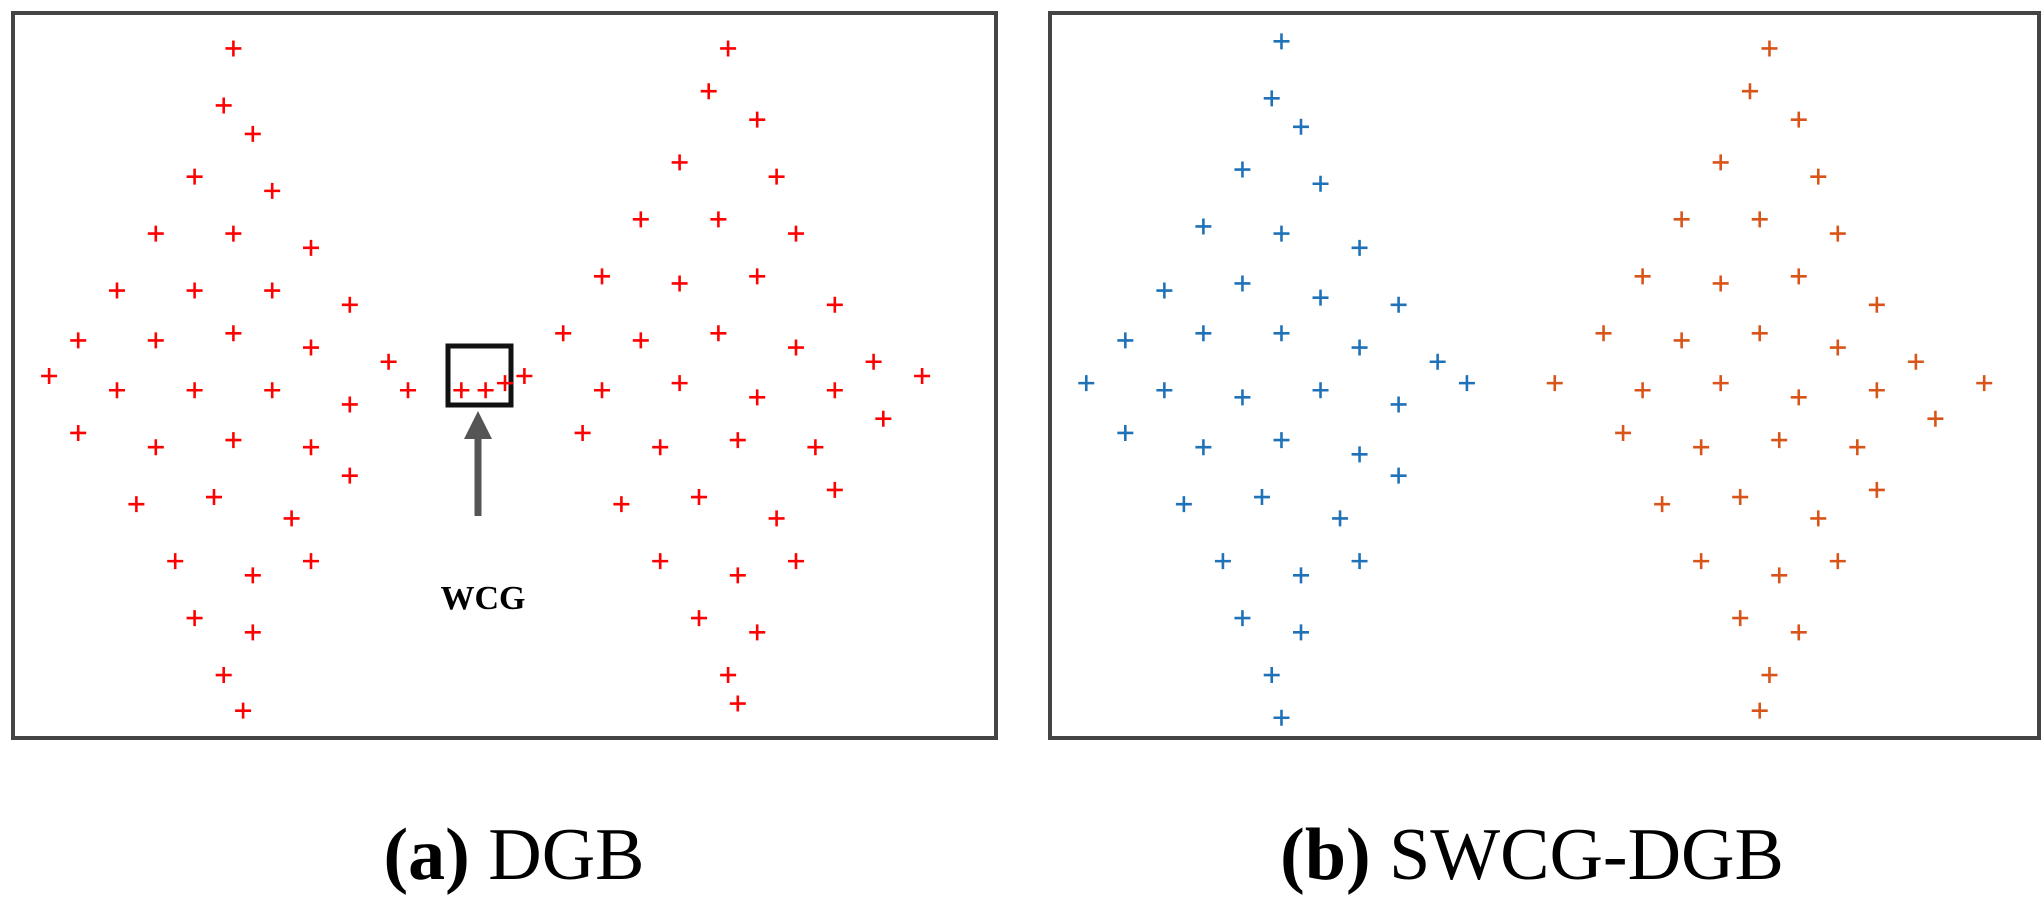  I want to click on wcg-box, so click(479, 375).